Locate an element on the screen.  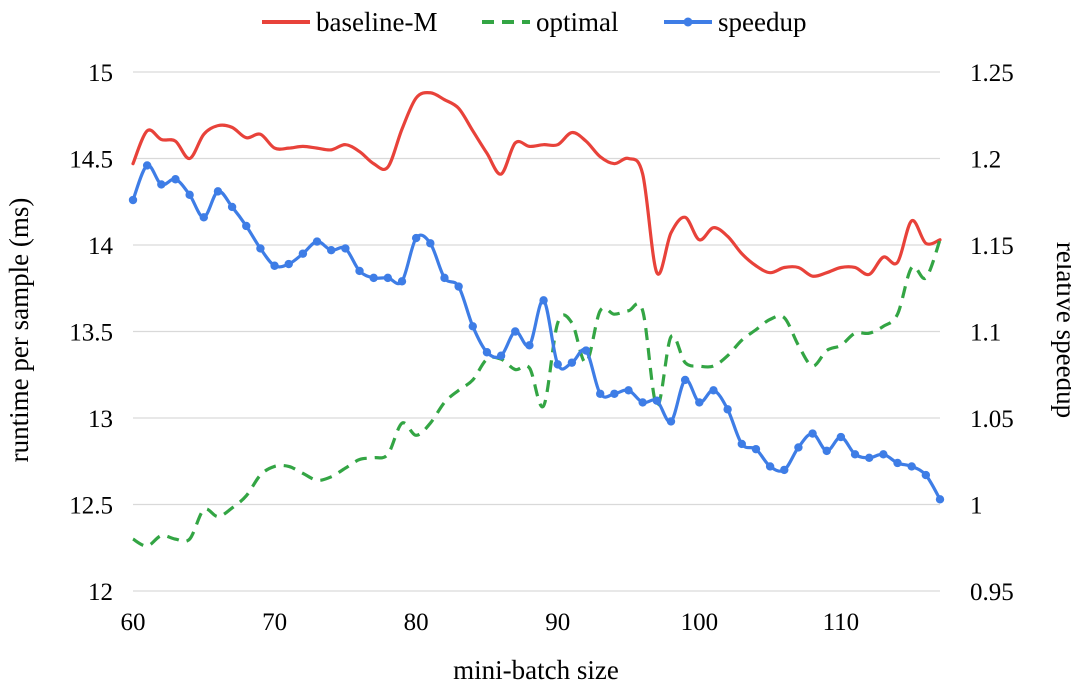
right-y-tick-label: 1.1 is located at coordinates (985, 333).